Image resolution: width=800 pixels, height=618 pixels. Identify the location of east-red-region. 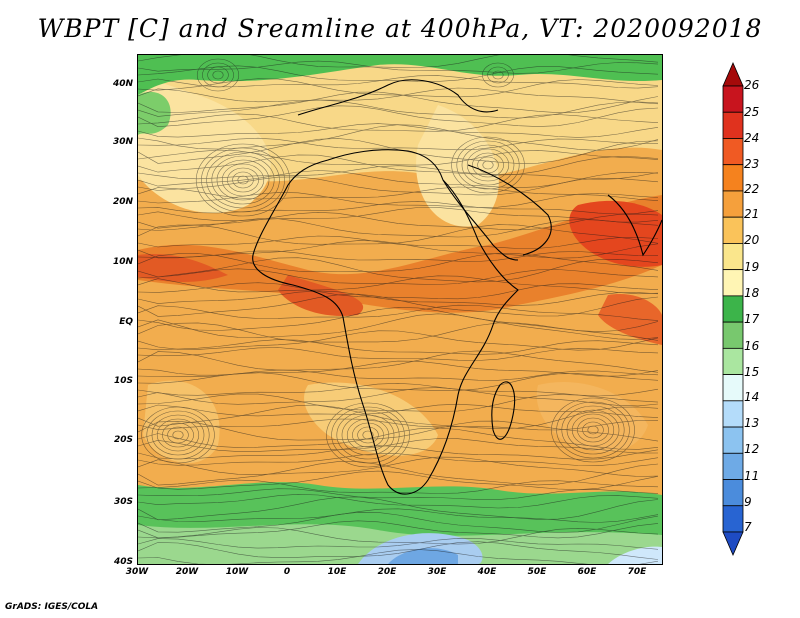
(615, 233).